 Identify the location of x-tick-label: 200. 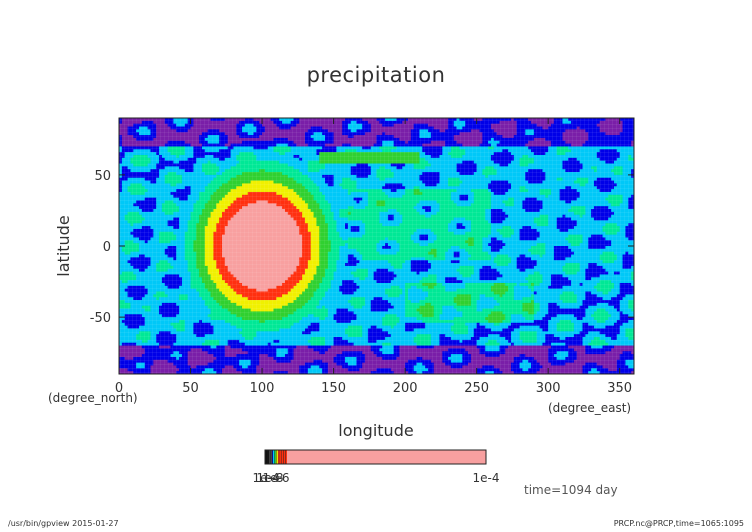
(405, 388).